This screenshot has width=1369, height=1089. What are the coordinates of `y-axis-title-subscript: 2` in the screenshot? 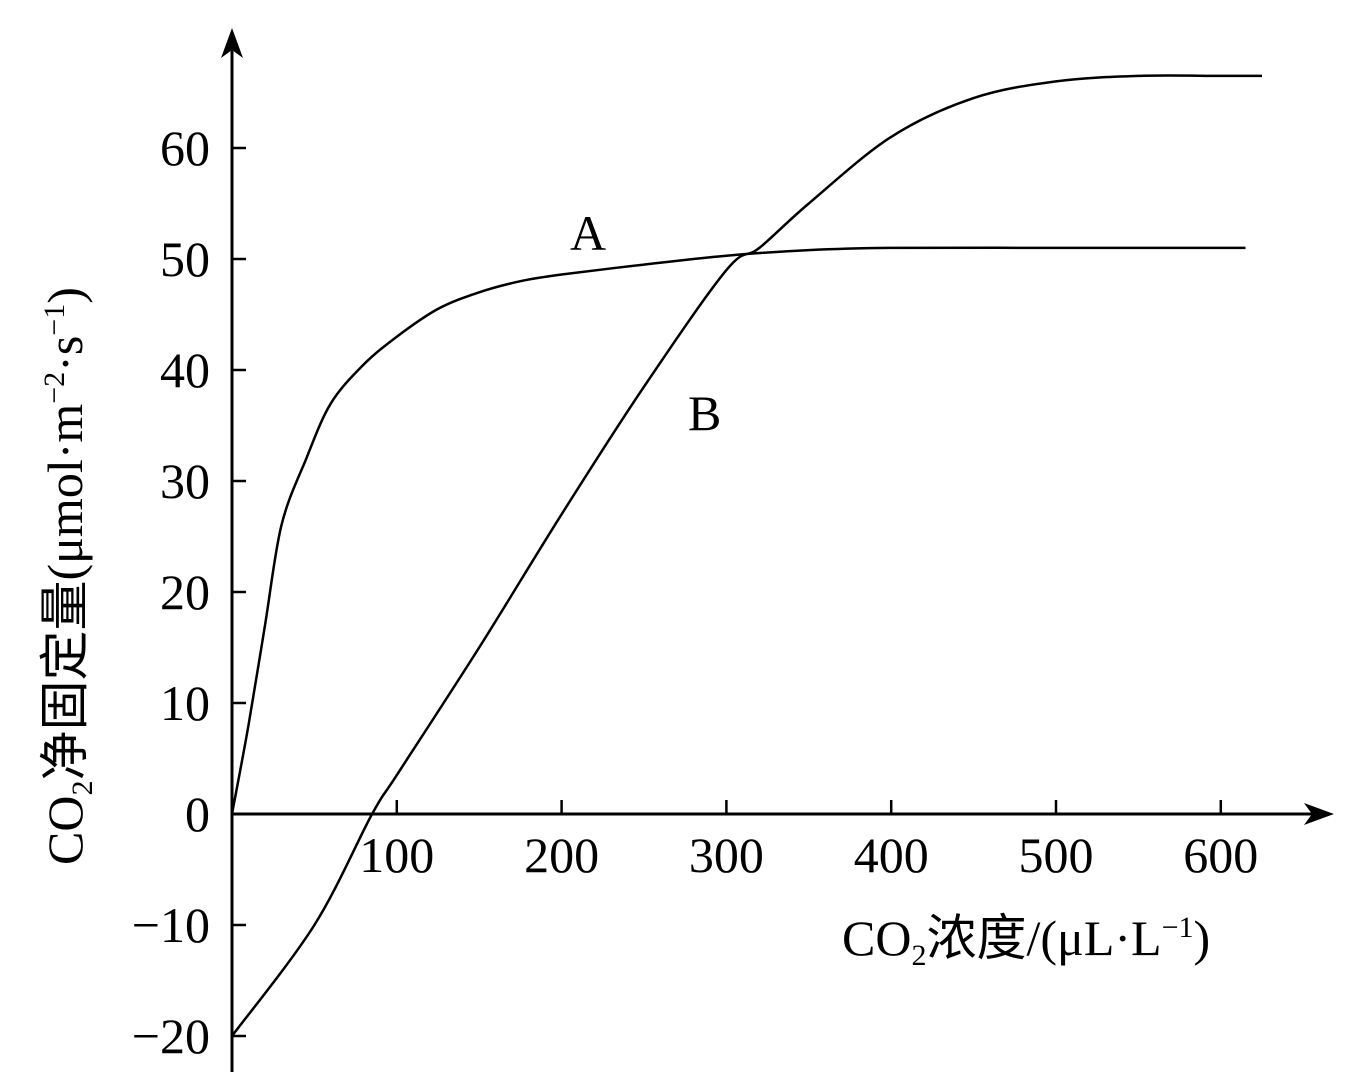 It's located at (82, 788).